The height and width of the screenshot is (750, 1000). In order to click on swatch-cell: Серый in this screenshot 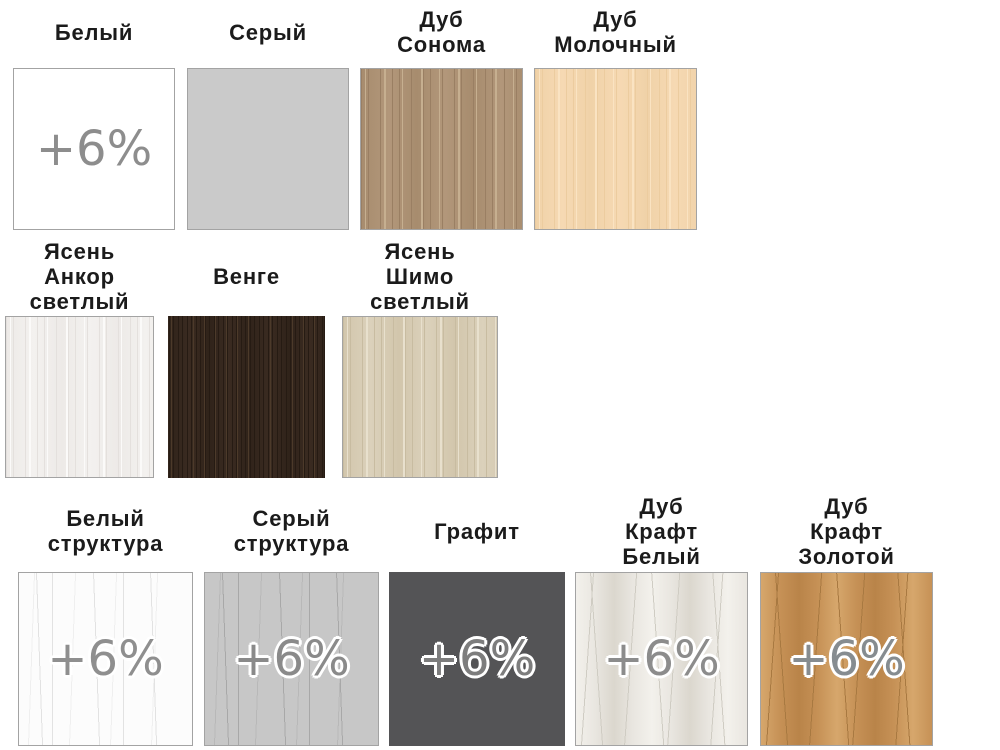, I will do `click(268, 115)`.